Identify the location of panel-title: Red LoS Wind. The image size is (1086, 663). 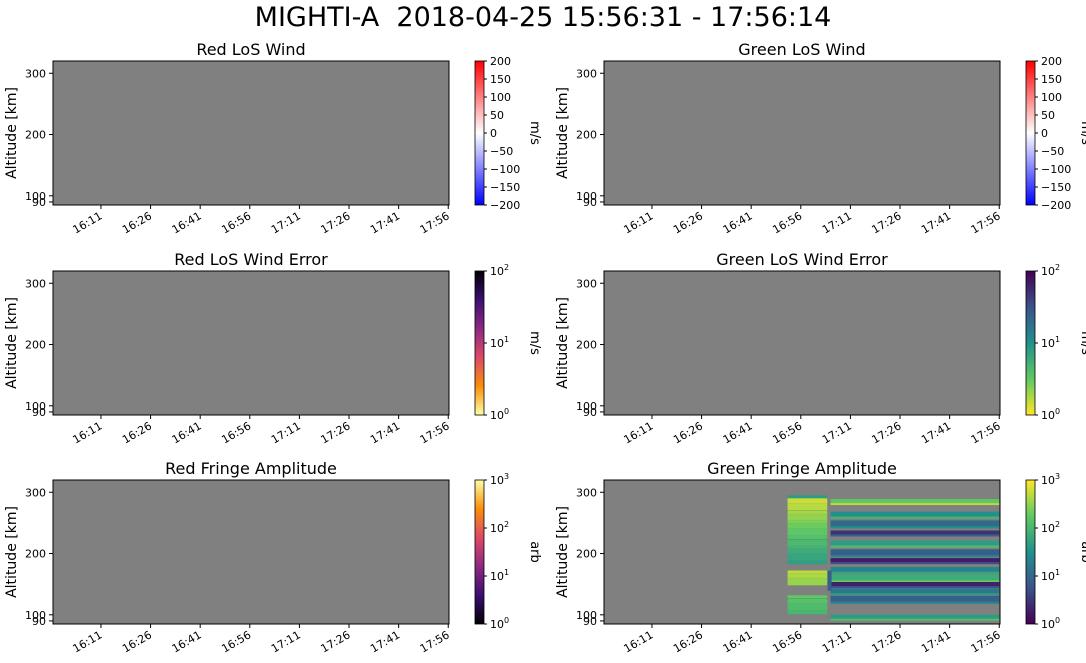
(250, 49).